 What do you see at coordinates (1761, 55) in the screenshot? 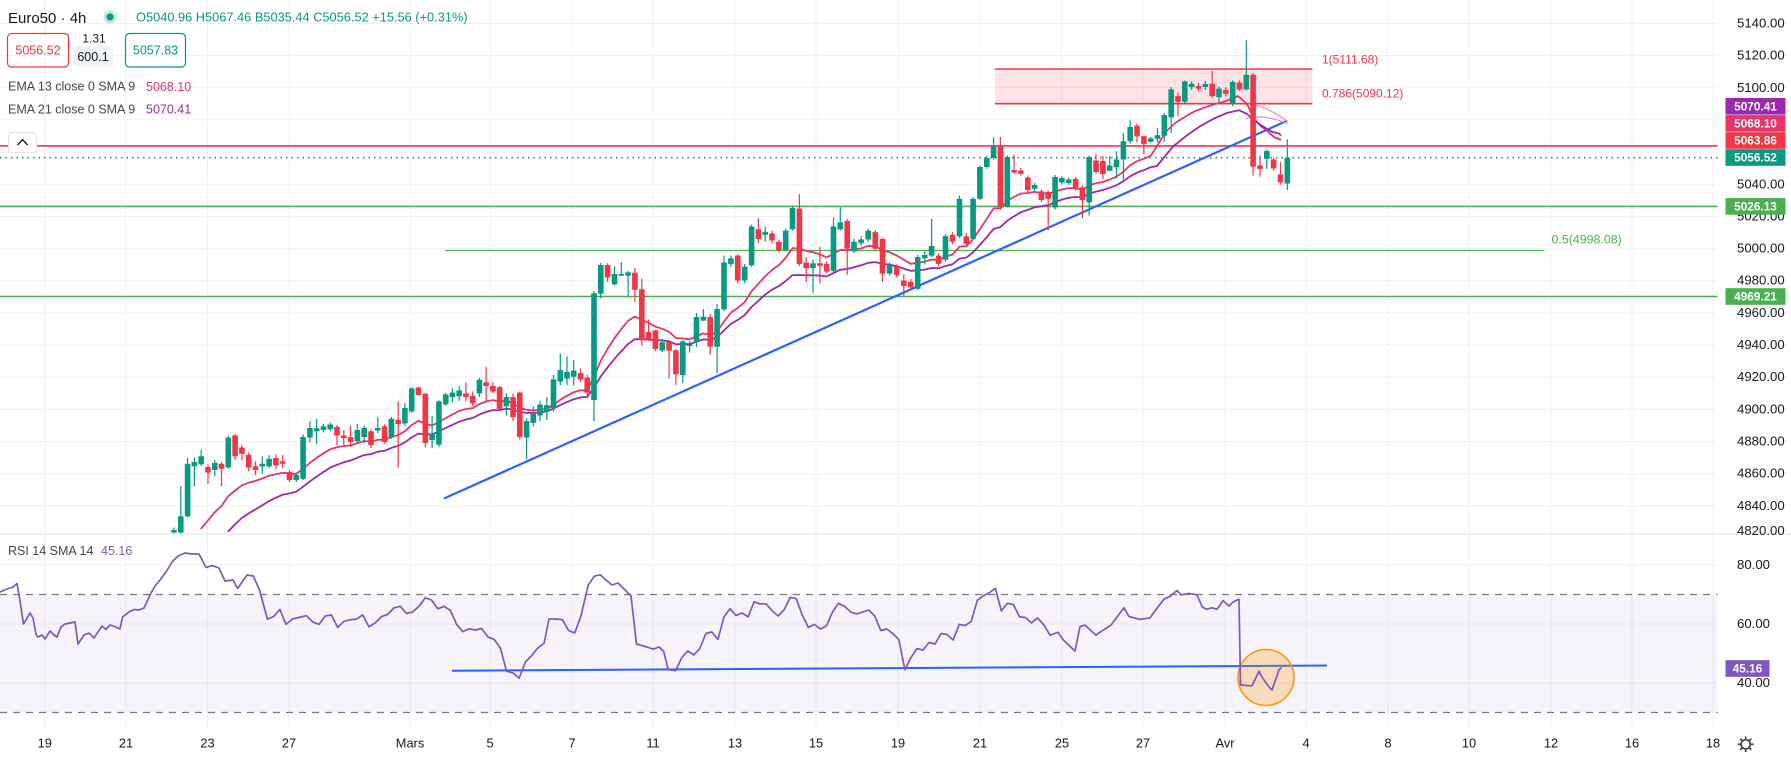
I see `svg-text: 5120.00` at bounding box center [1761, 55].